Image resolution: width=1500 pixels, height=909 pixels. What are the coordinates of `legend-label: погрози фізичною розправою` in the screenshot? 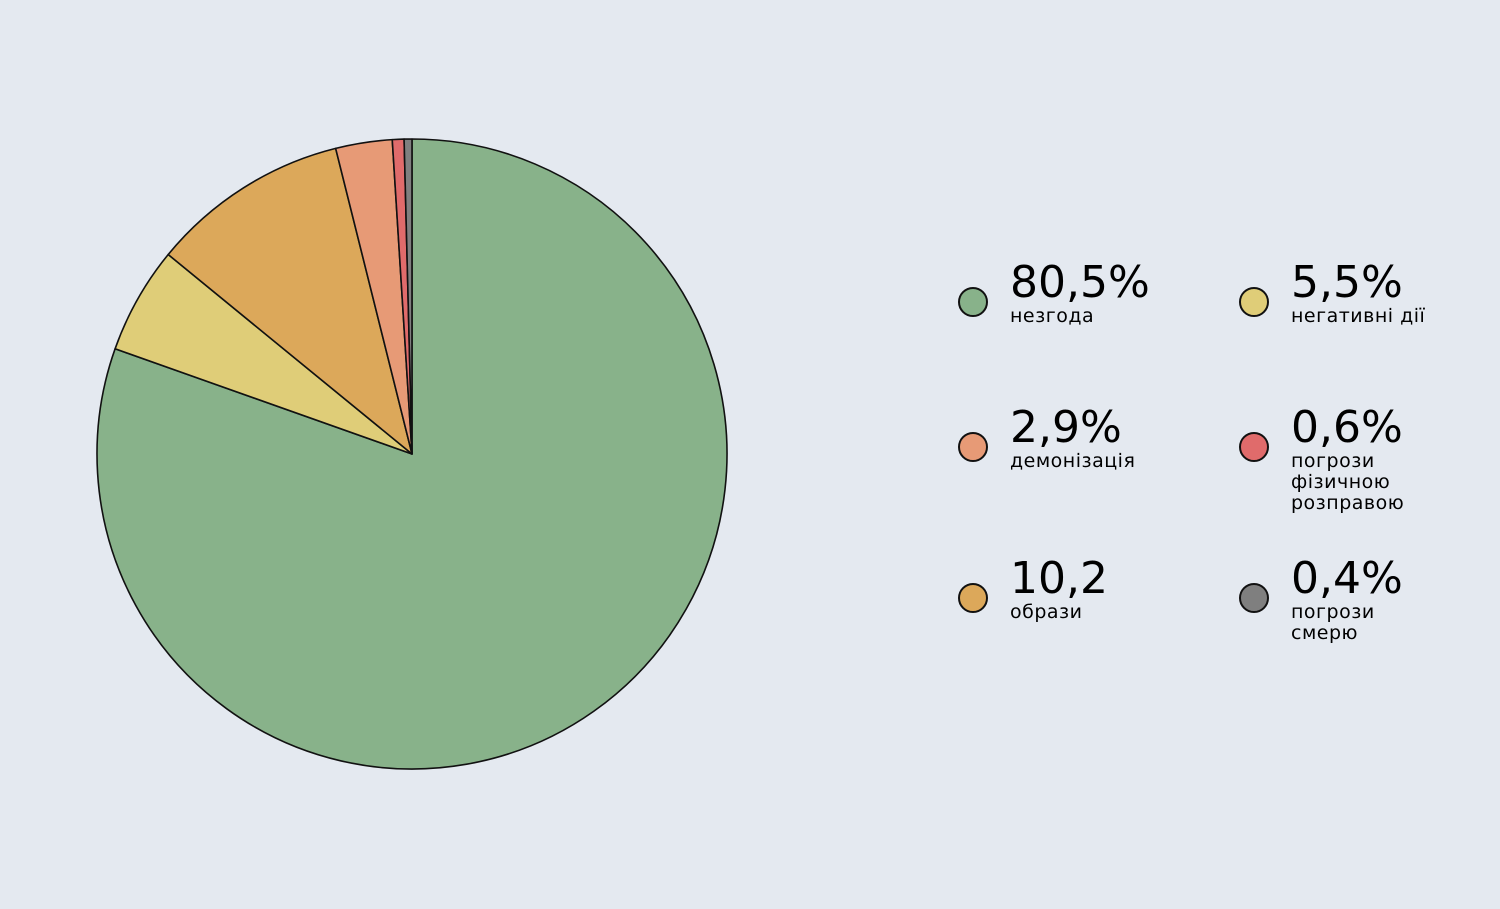 It's located at (1348, 482).